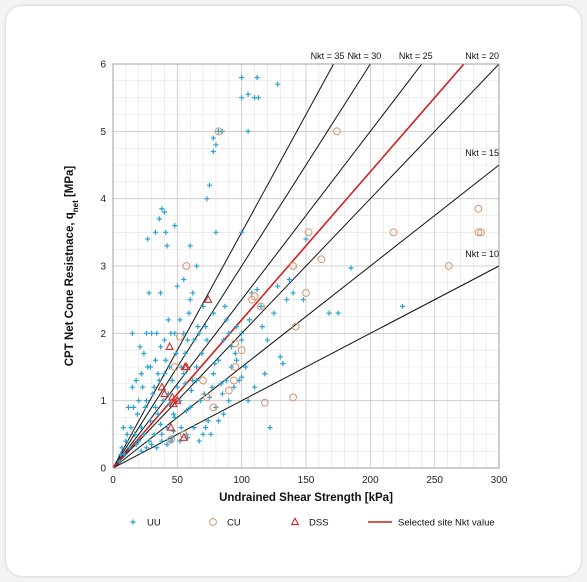 The width and height of the screenshot is (587, 582). Describe the element at coordinates (113, 480) in the screenshot. I see `x-tick-label: 0` at that location.